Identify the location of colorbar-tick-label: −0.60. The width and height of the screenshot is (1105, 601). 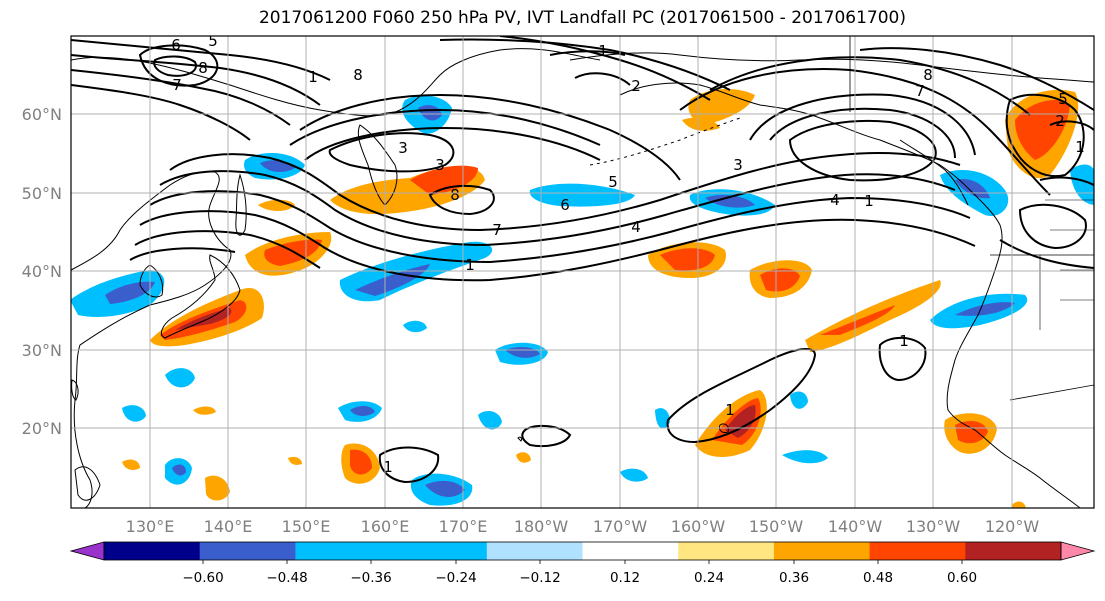
(202, 578).